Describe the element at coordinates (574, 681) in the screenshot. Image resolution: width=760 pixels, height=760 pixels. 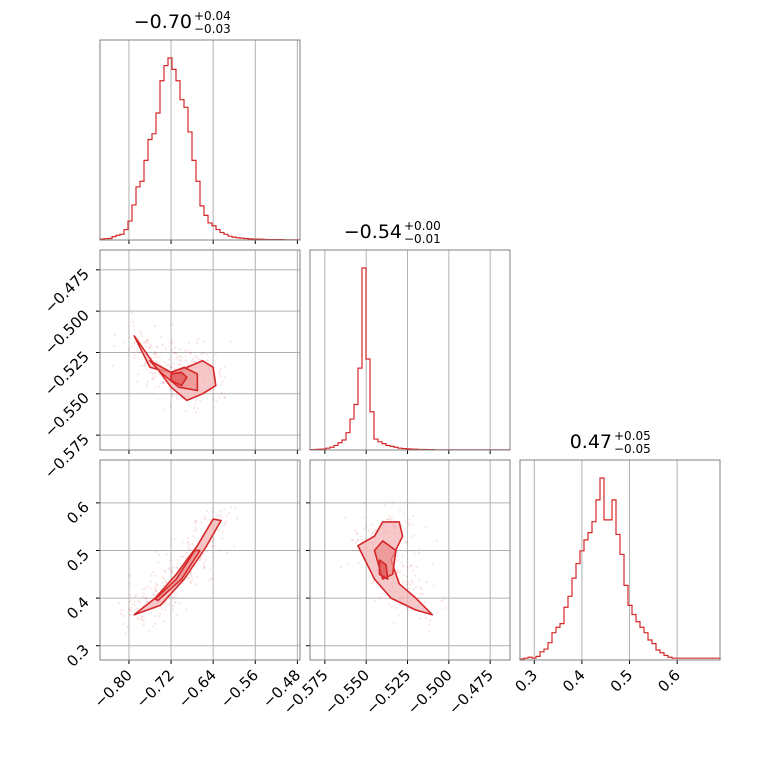
I see `x-tick-label: 0.4` at that location.